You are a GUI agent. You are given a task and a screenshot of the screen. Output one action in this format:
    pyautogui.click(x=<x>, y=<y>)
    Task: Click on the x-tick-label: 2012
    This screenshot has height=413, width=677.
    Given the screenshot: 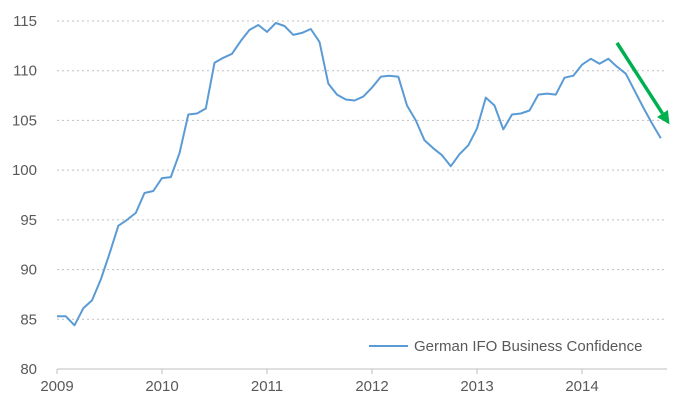 What is the action you would take?
    pyautogui.click(x=371, y=386)
    